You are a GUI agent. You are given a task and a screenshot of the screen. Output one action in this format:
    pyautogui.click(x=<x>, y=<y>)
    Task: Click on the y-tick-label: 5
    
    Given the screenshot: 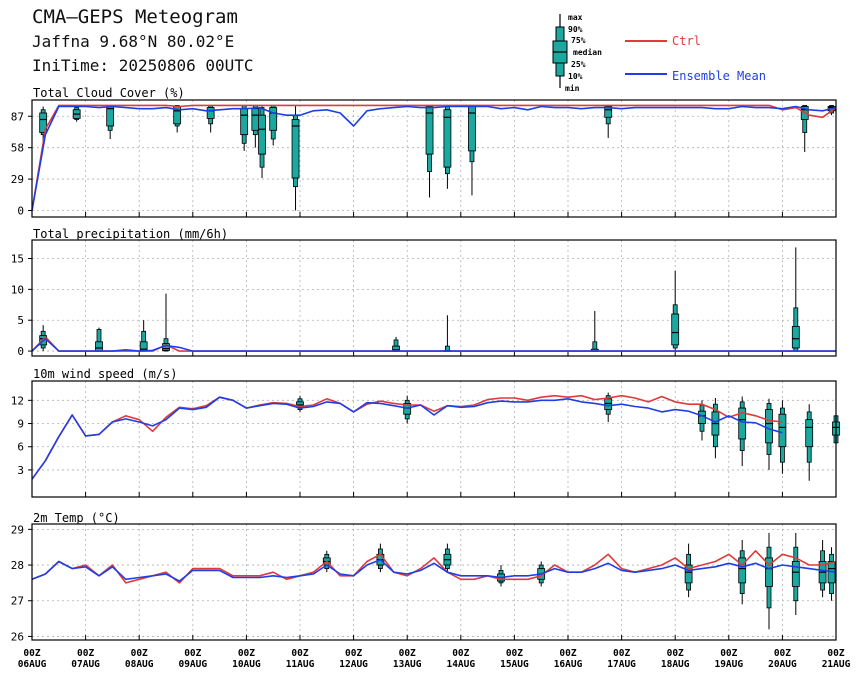 What is the action you would take?
    pyautogui.click(x=20, y=320)
    